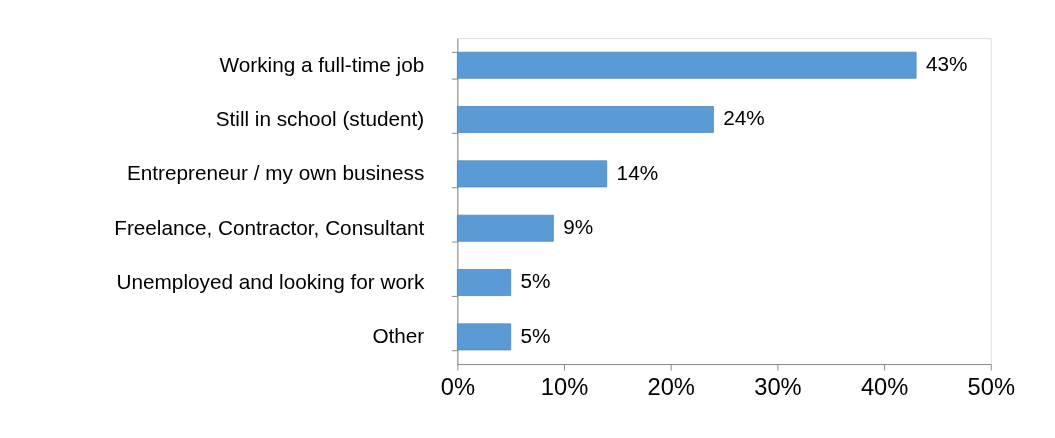 This screenshot has width=1055, height=438. What do you see at coordinates (637, 172) in the screenshot?
I see `data-label: 14%` at bounding box center [637, 172].